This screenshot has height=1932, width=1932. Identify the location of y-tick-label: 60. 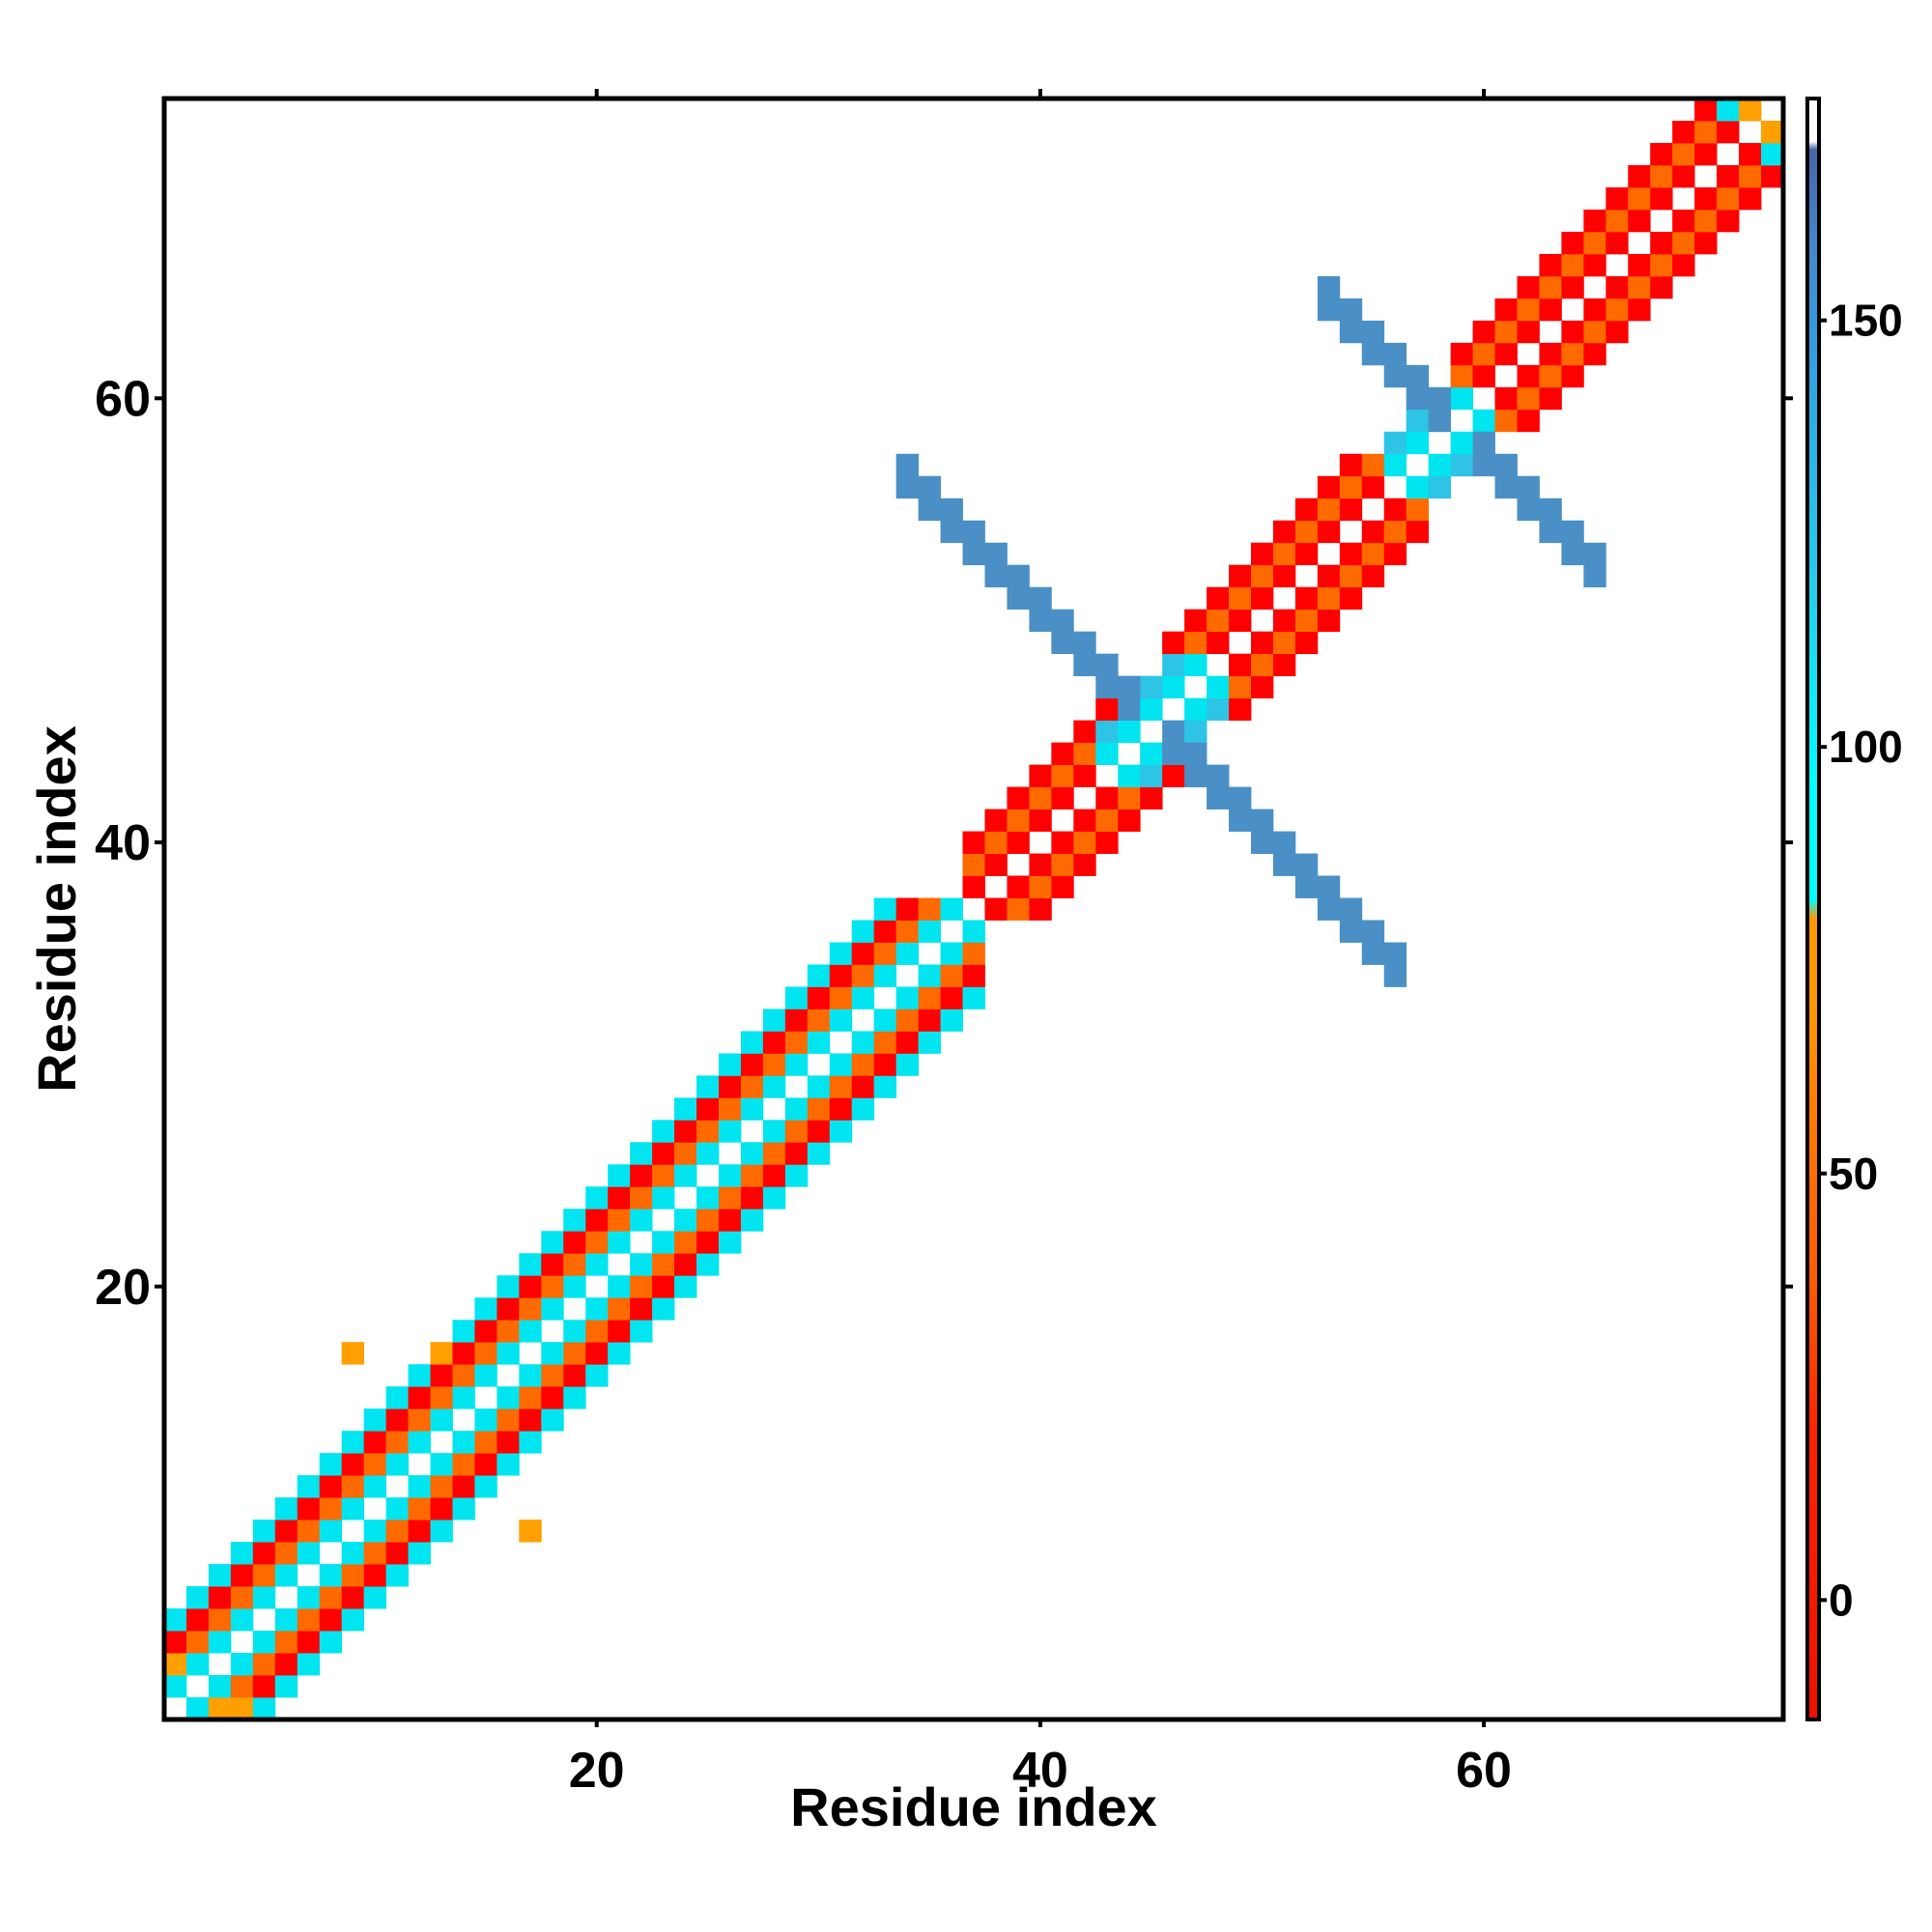
(123, 399).